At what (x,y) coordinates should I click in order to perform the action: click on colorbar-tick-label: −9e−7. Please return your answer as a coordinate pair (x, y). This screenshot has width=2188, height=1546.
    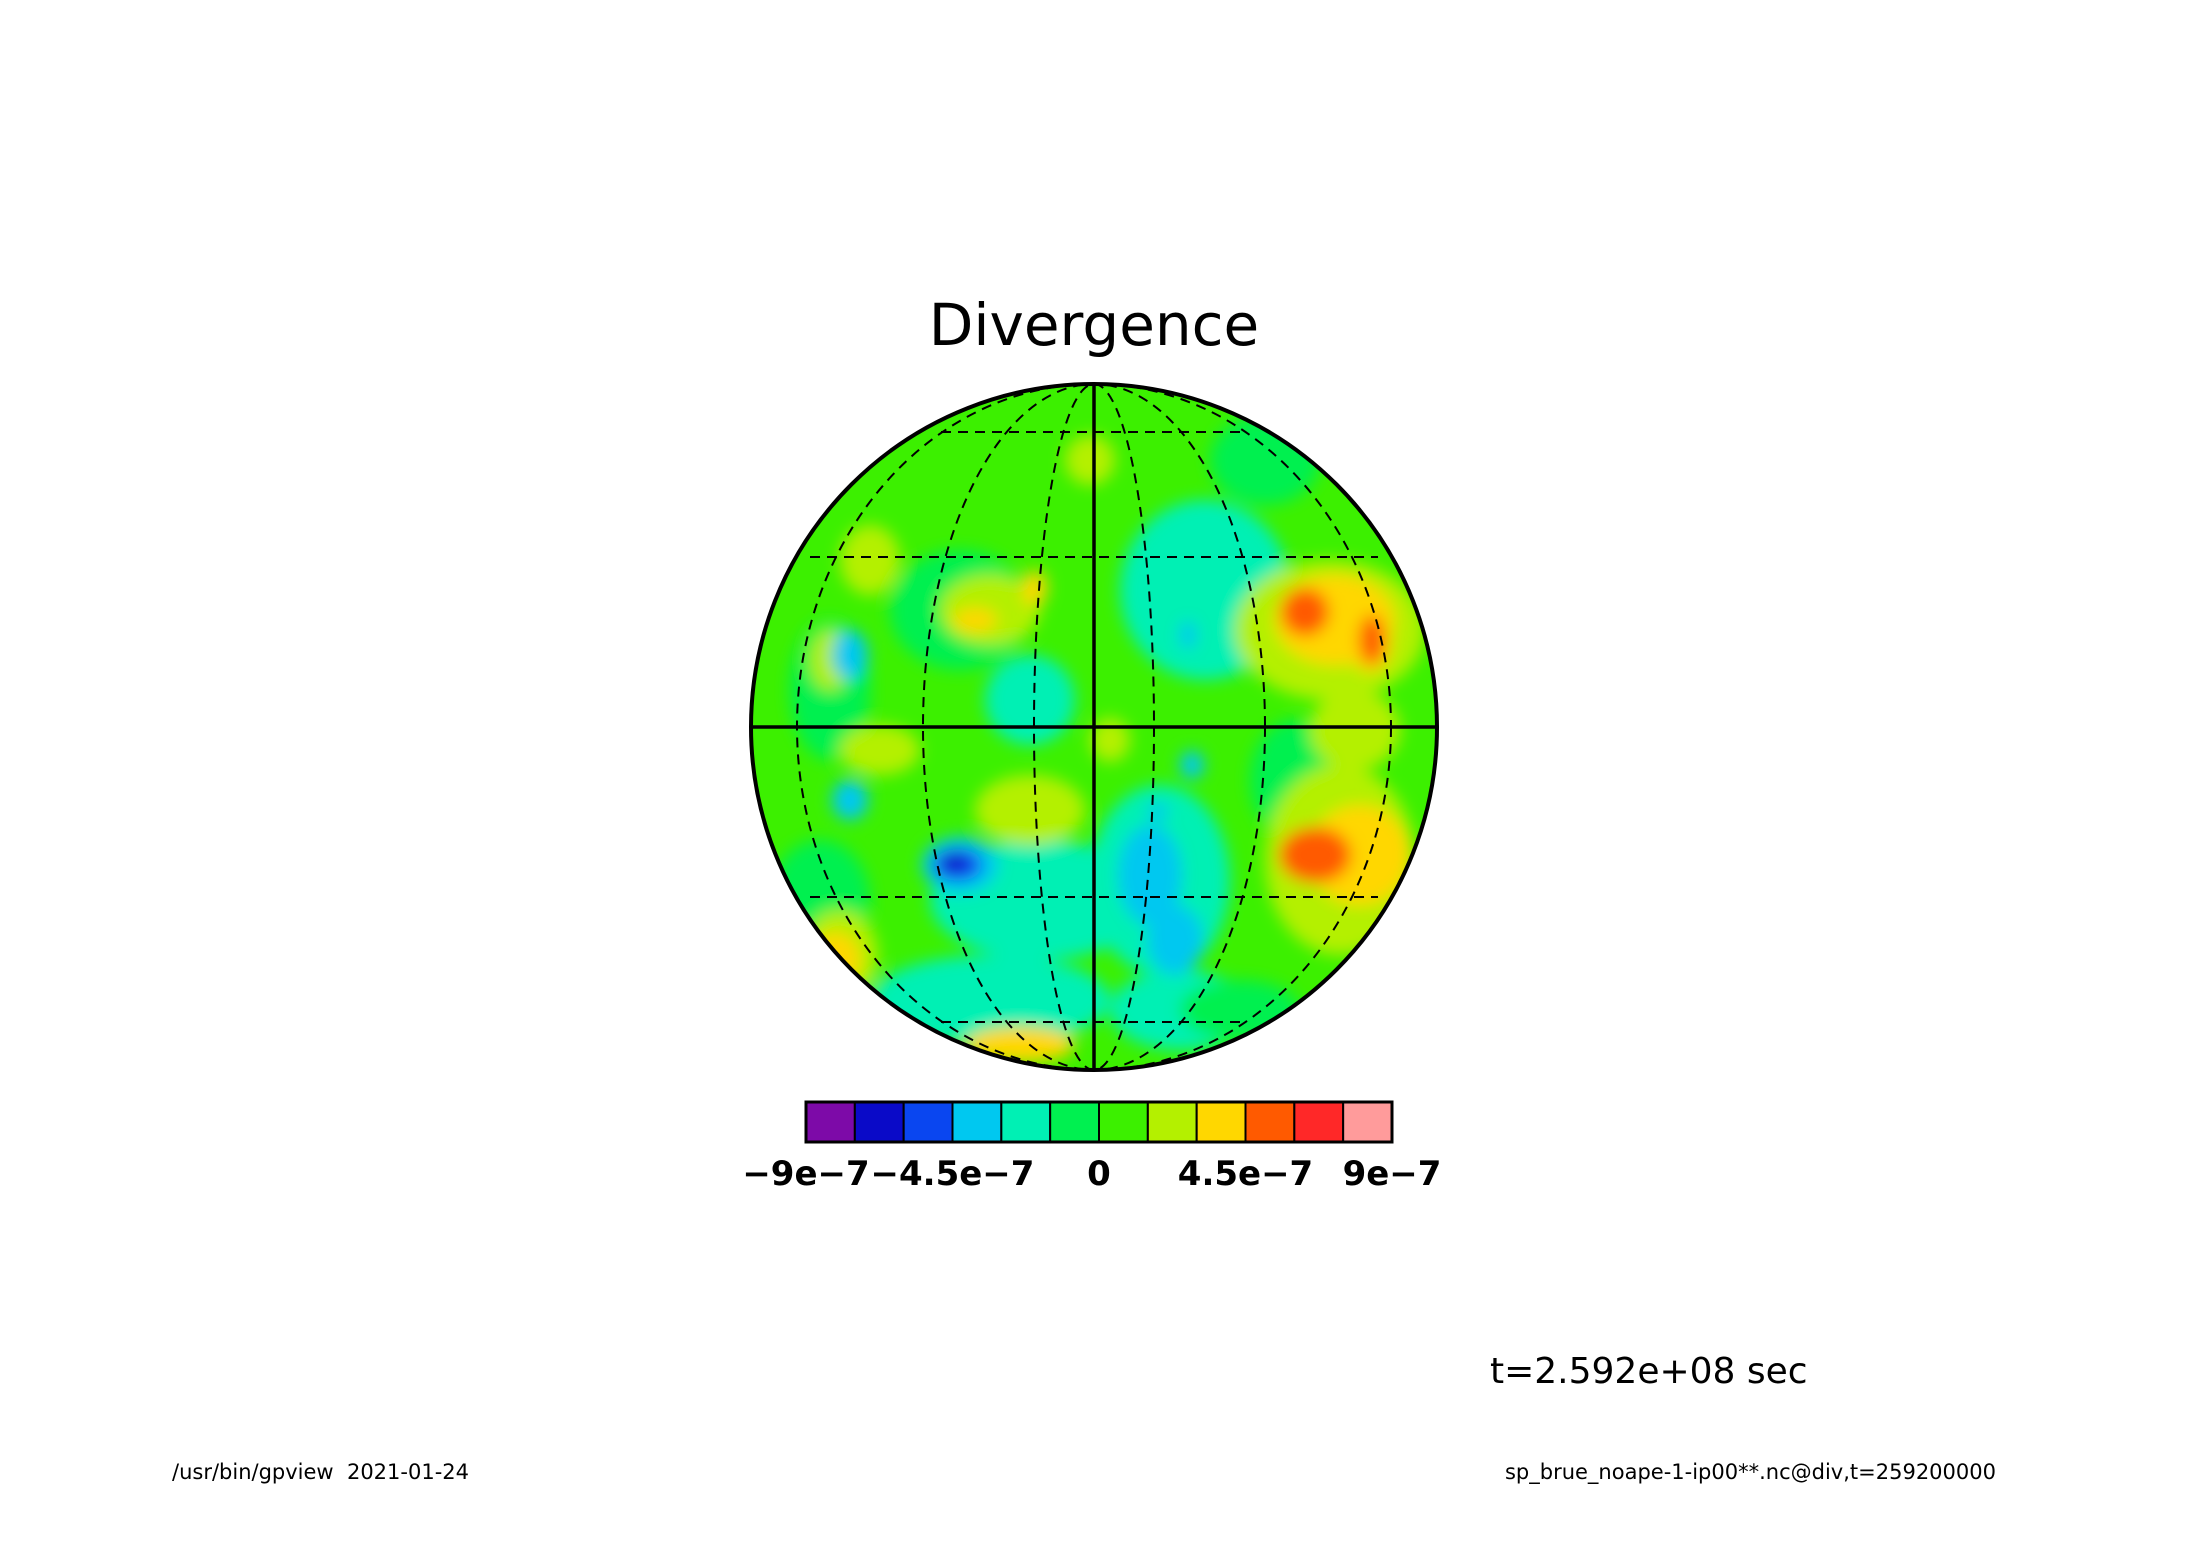
    Looking at the image, I should click on (805, 1174).